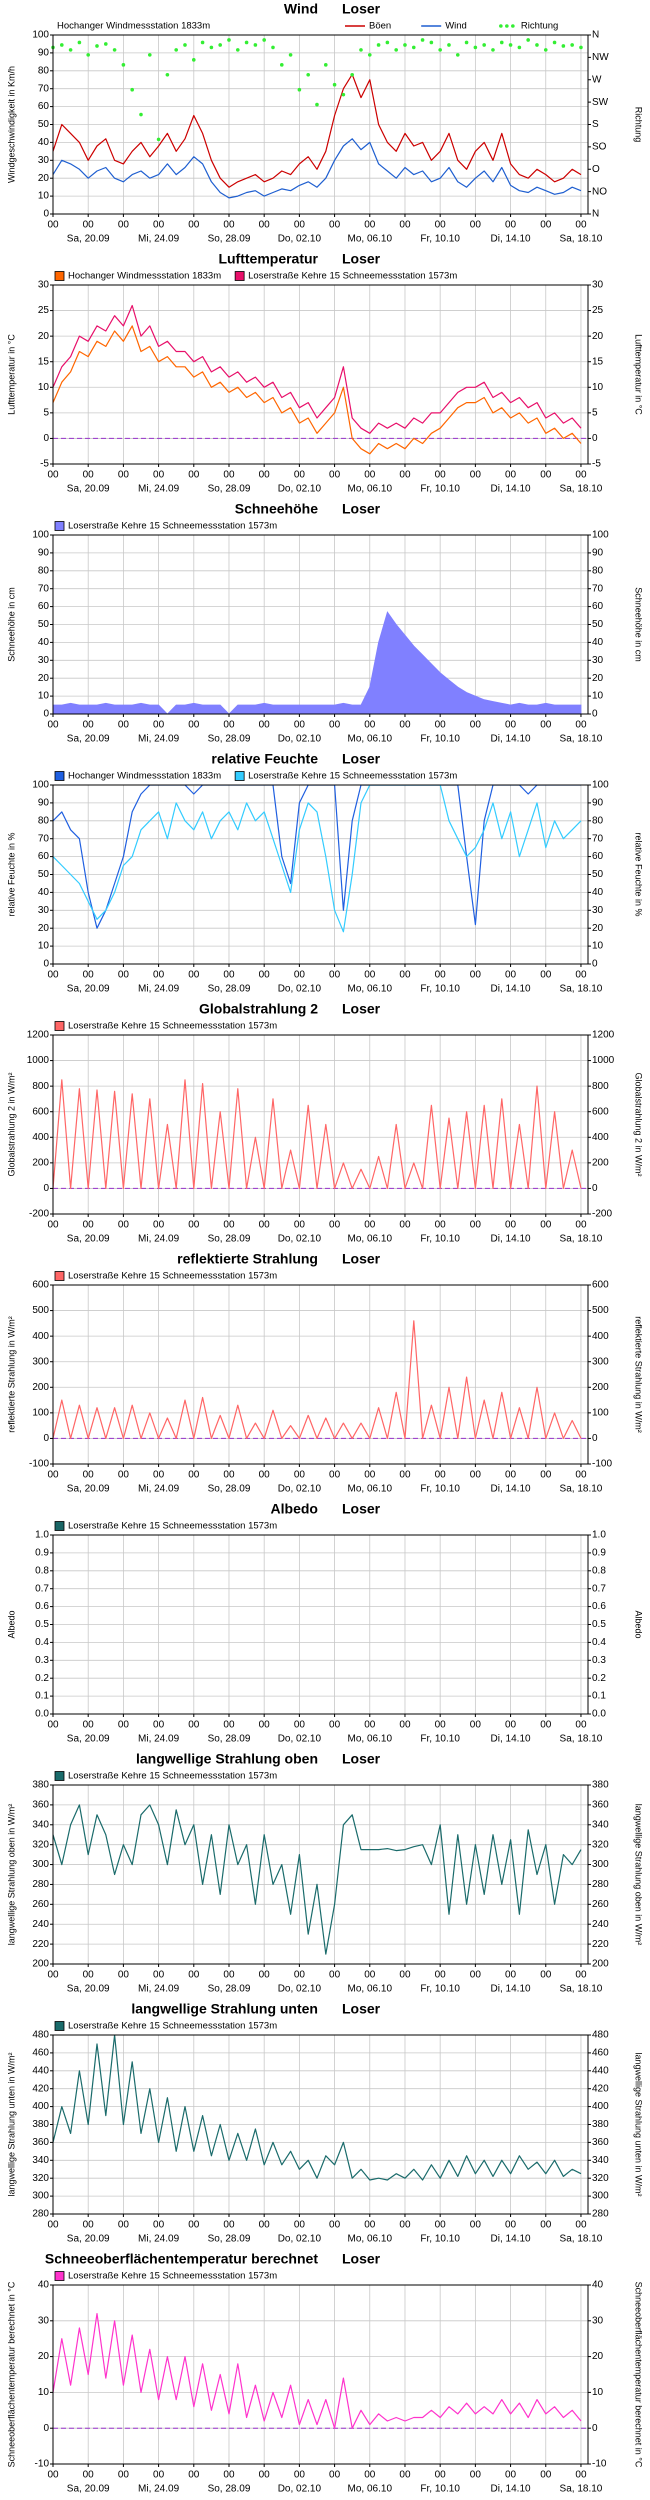 This screenshot has height=2500, width=650. What do you see at coordinates (42, 1588) in the screenshot?
I see `y-tick-label: 0.7` at bounding box center [42, 1588].